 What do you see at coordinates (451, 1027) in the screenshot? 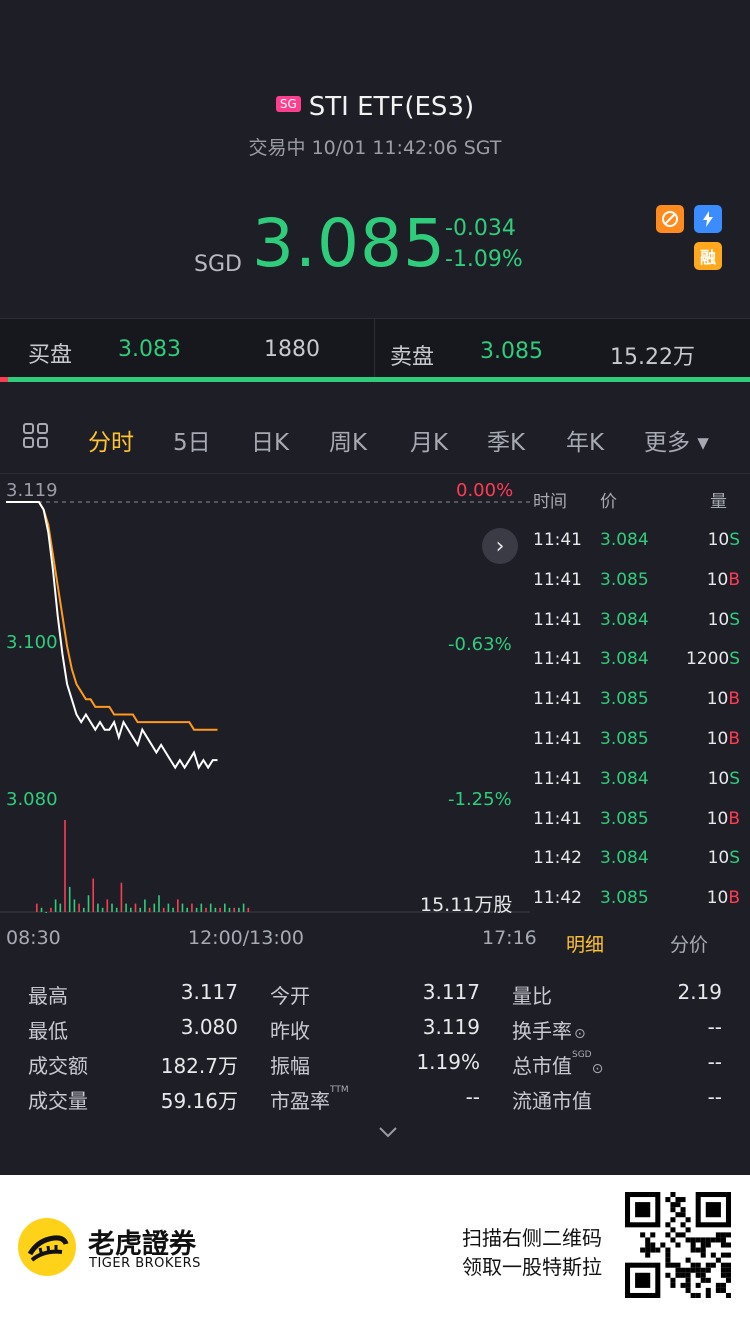
I see `stat-value: 3.119` at bounding box center [451, 1027].